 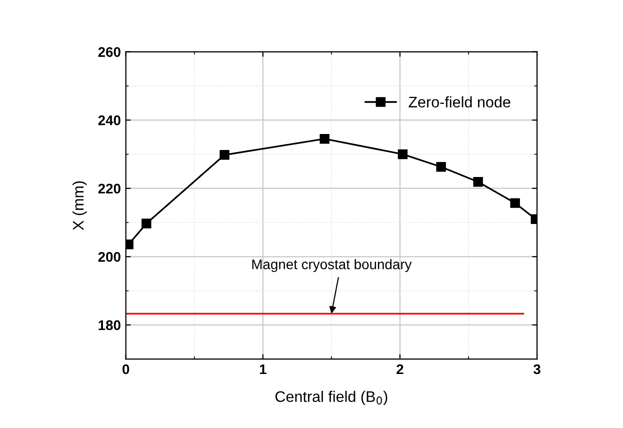 What do you see at coordinates (263, 369) in the screenshot?
I see `x-tick-label: 1` at bounding box center [263, 369].